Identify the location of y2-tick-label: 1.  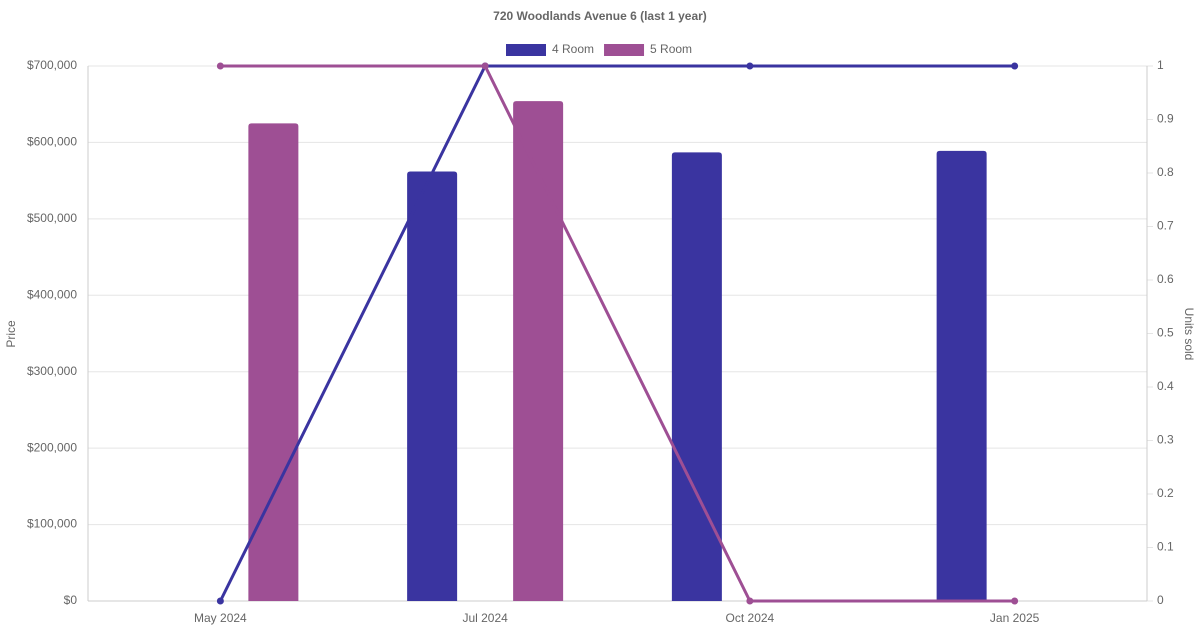
(1160, 65).